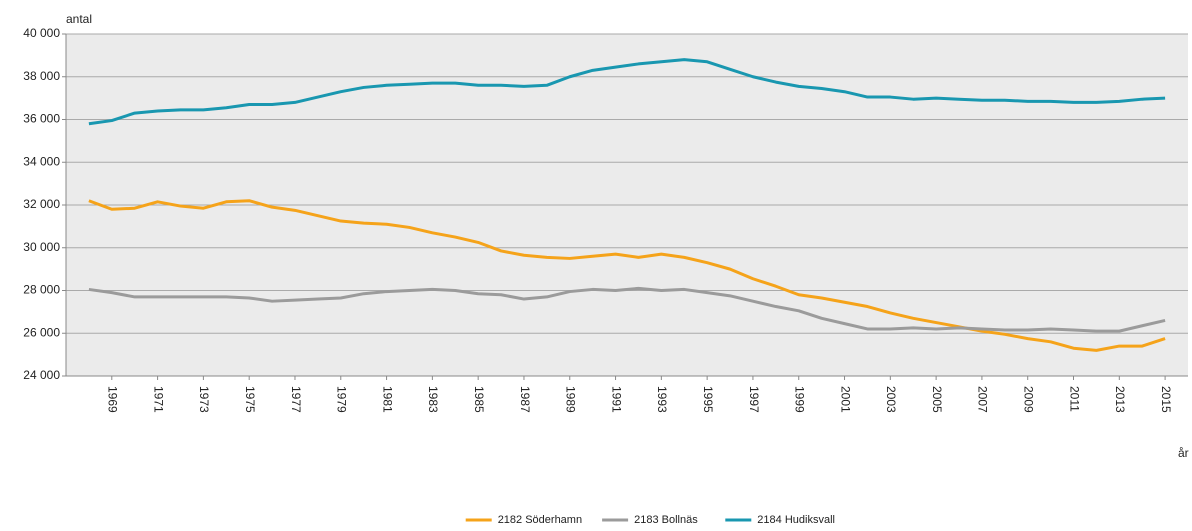  What do you see at coordinates (113, 399) in the screenshot?
I see `x-tick-label: 1969` at bounding box center [113, 399].